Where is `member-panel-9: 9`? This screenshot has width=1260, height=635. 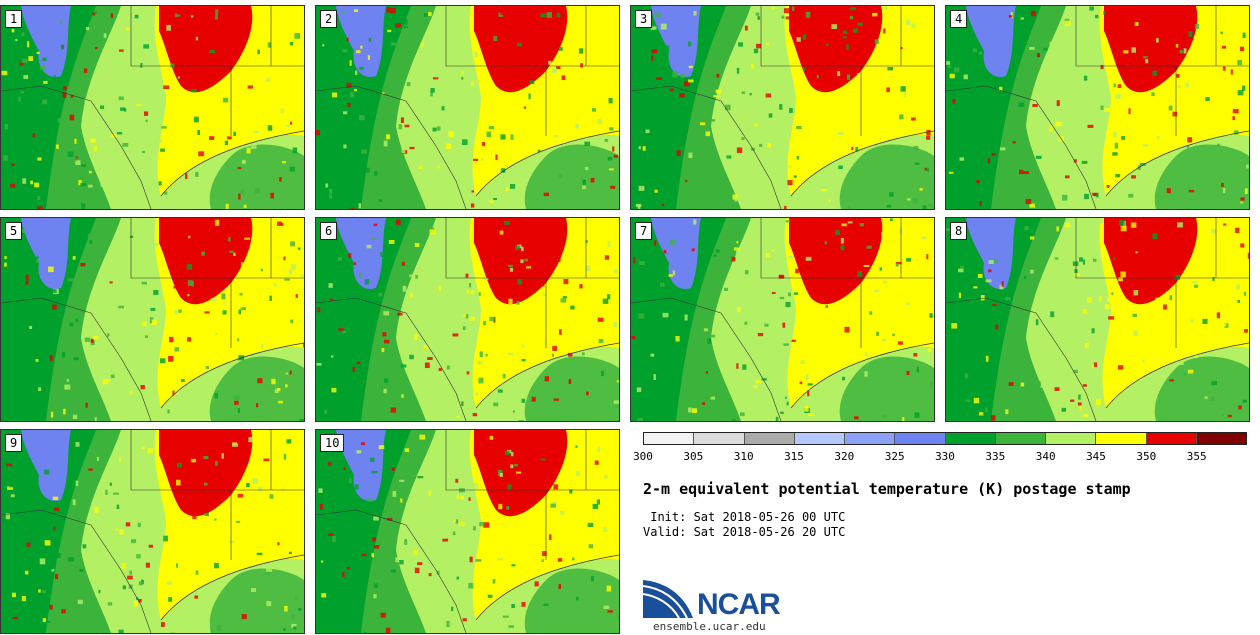 member-panel-9: 9 is located at coordinates (152, 531).